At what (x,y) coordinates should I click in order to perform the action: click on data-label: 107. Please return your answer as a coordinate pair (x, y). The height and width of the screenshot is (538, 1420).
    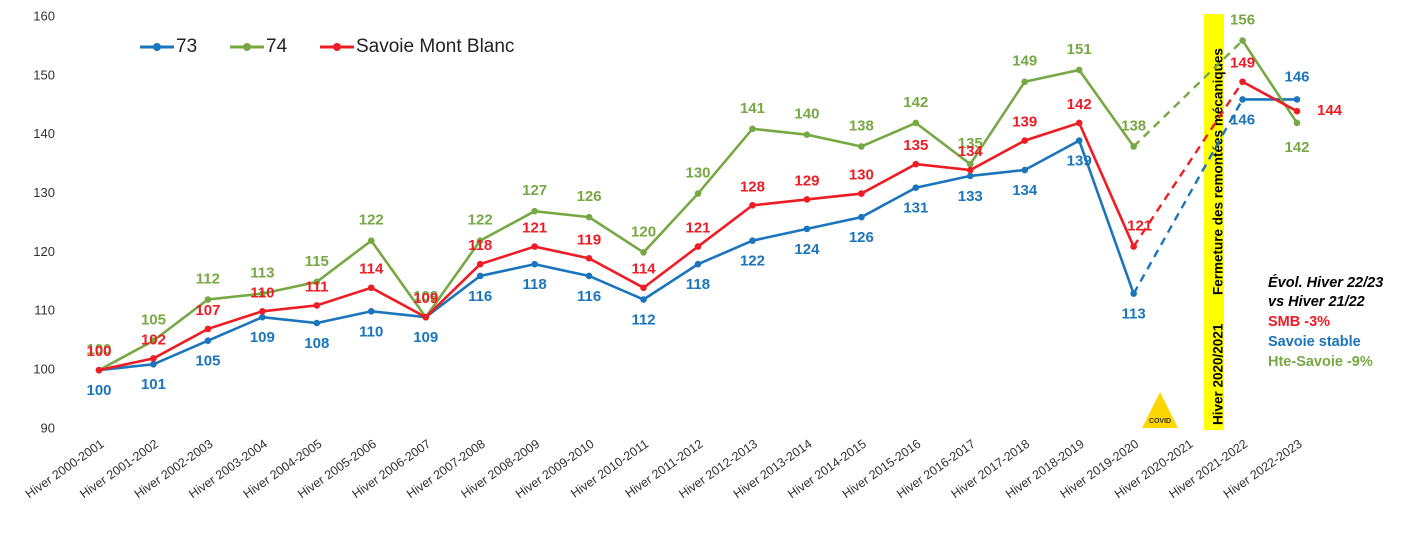
    Looking at the image, I should click on (207, 310).